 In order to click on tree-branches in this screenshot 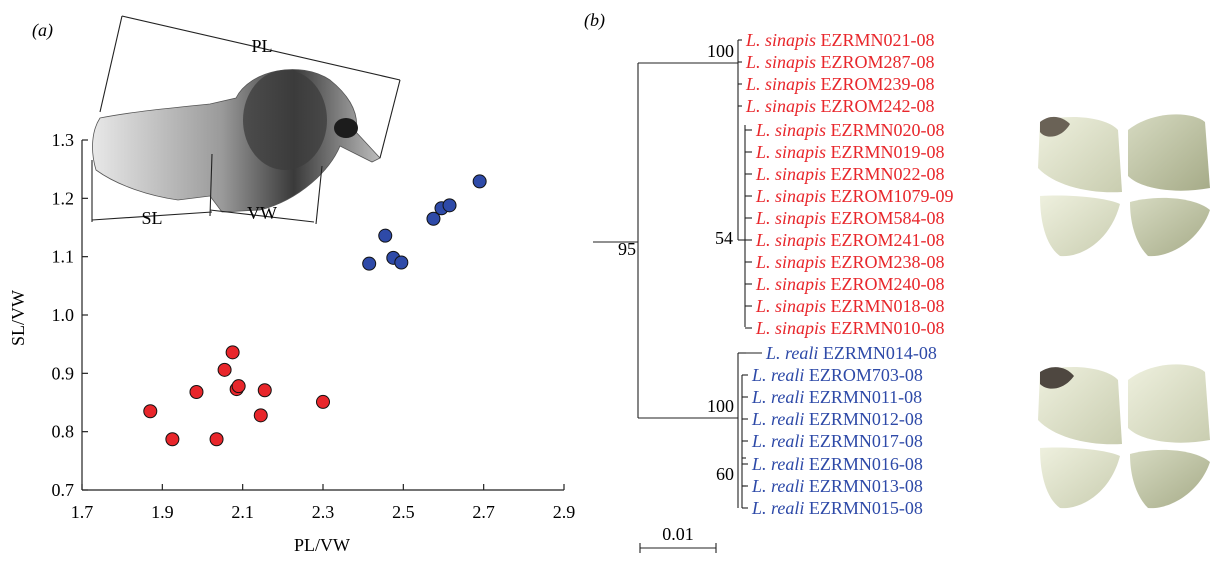, I will do `click(677, 274)`.